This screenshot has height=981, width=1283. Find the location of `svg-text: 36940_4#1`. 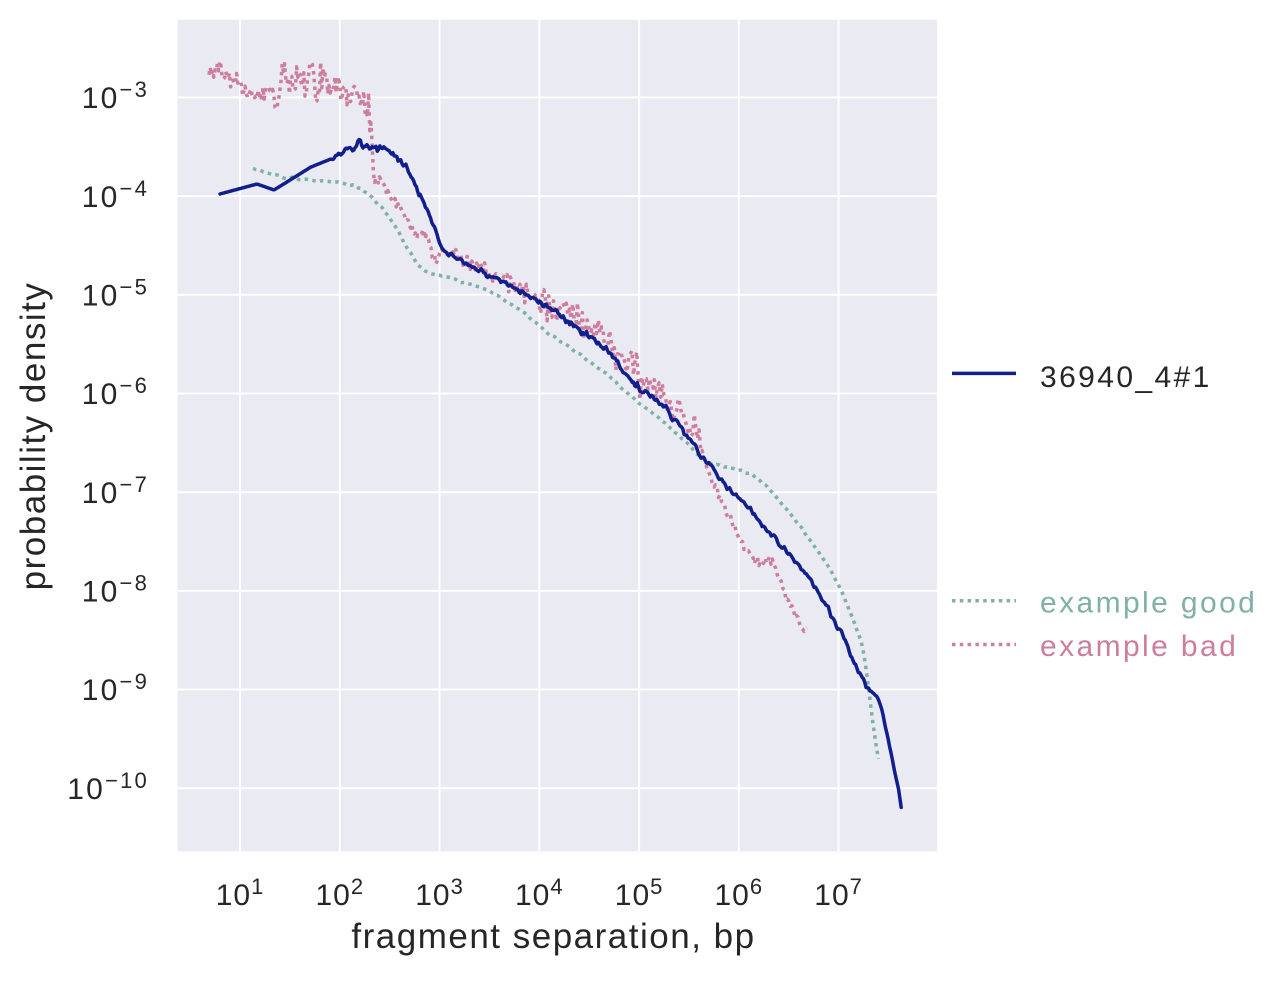

svg-text: 36940_4#1 is located at coordinates (1126, 377).